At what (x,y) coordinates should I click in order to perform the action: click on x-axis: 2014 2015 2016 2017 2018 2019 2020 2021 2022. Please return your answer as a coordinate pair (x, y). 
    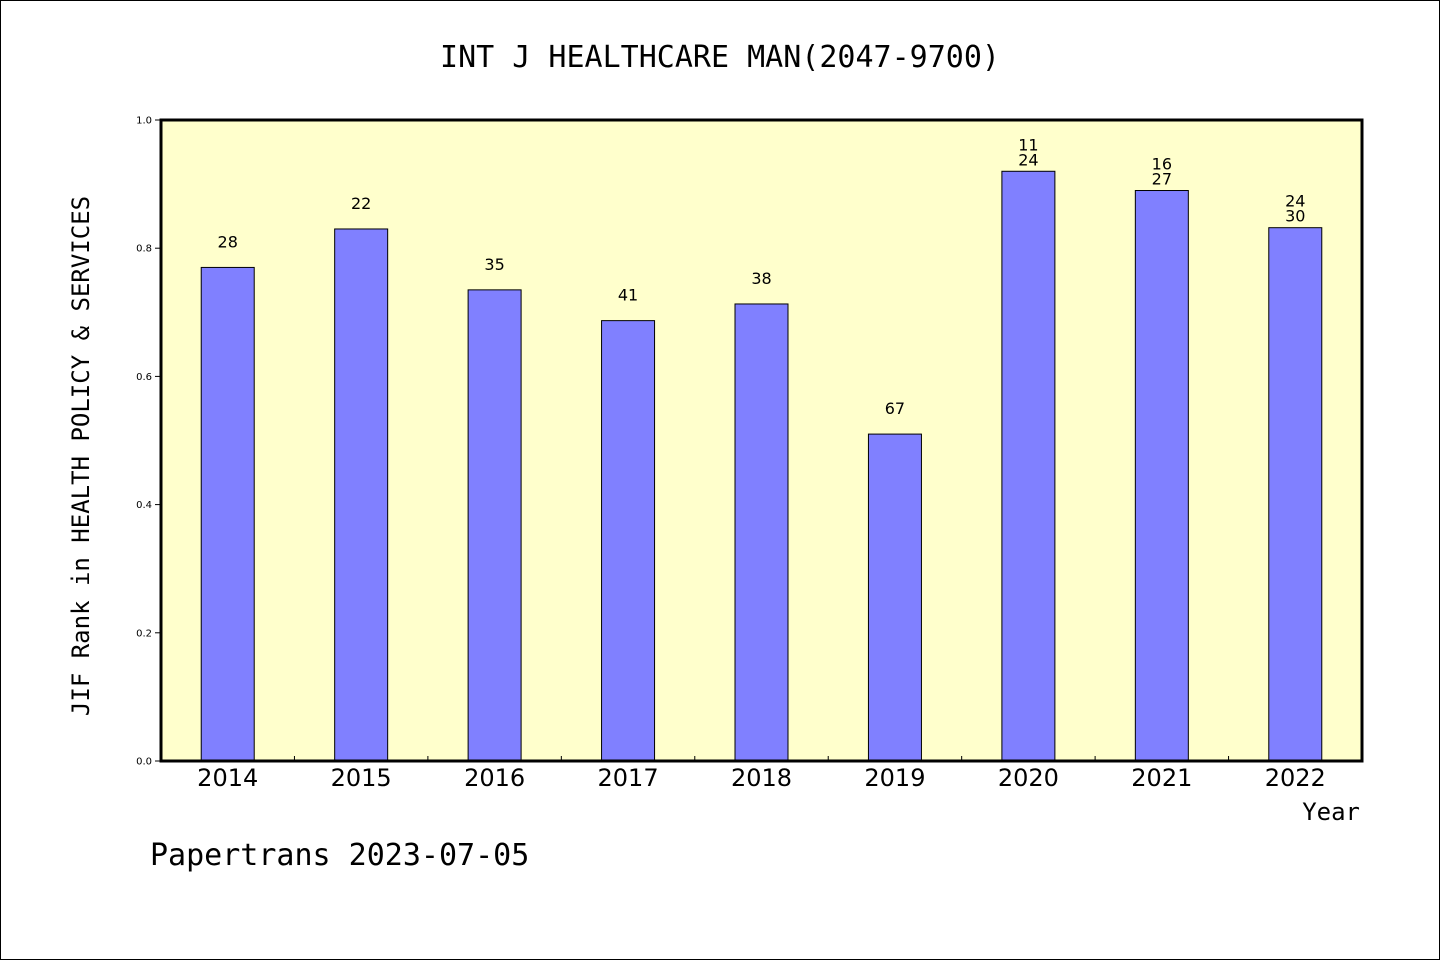
    Looking at the image, I should click on (761, 774).